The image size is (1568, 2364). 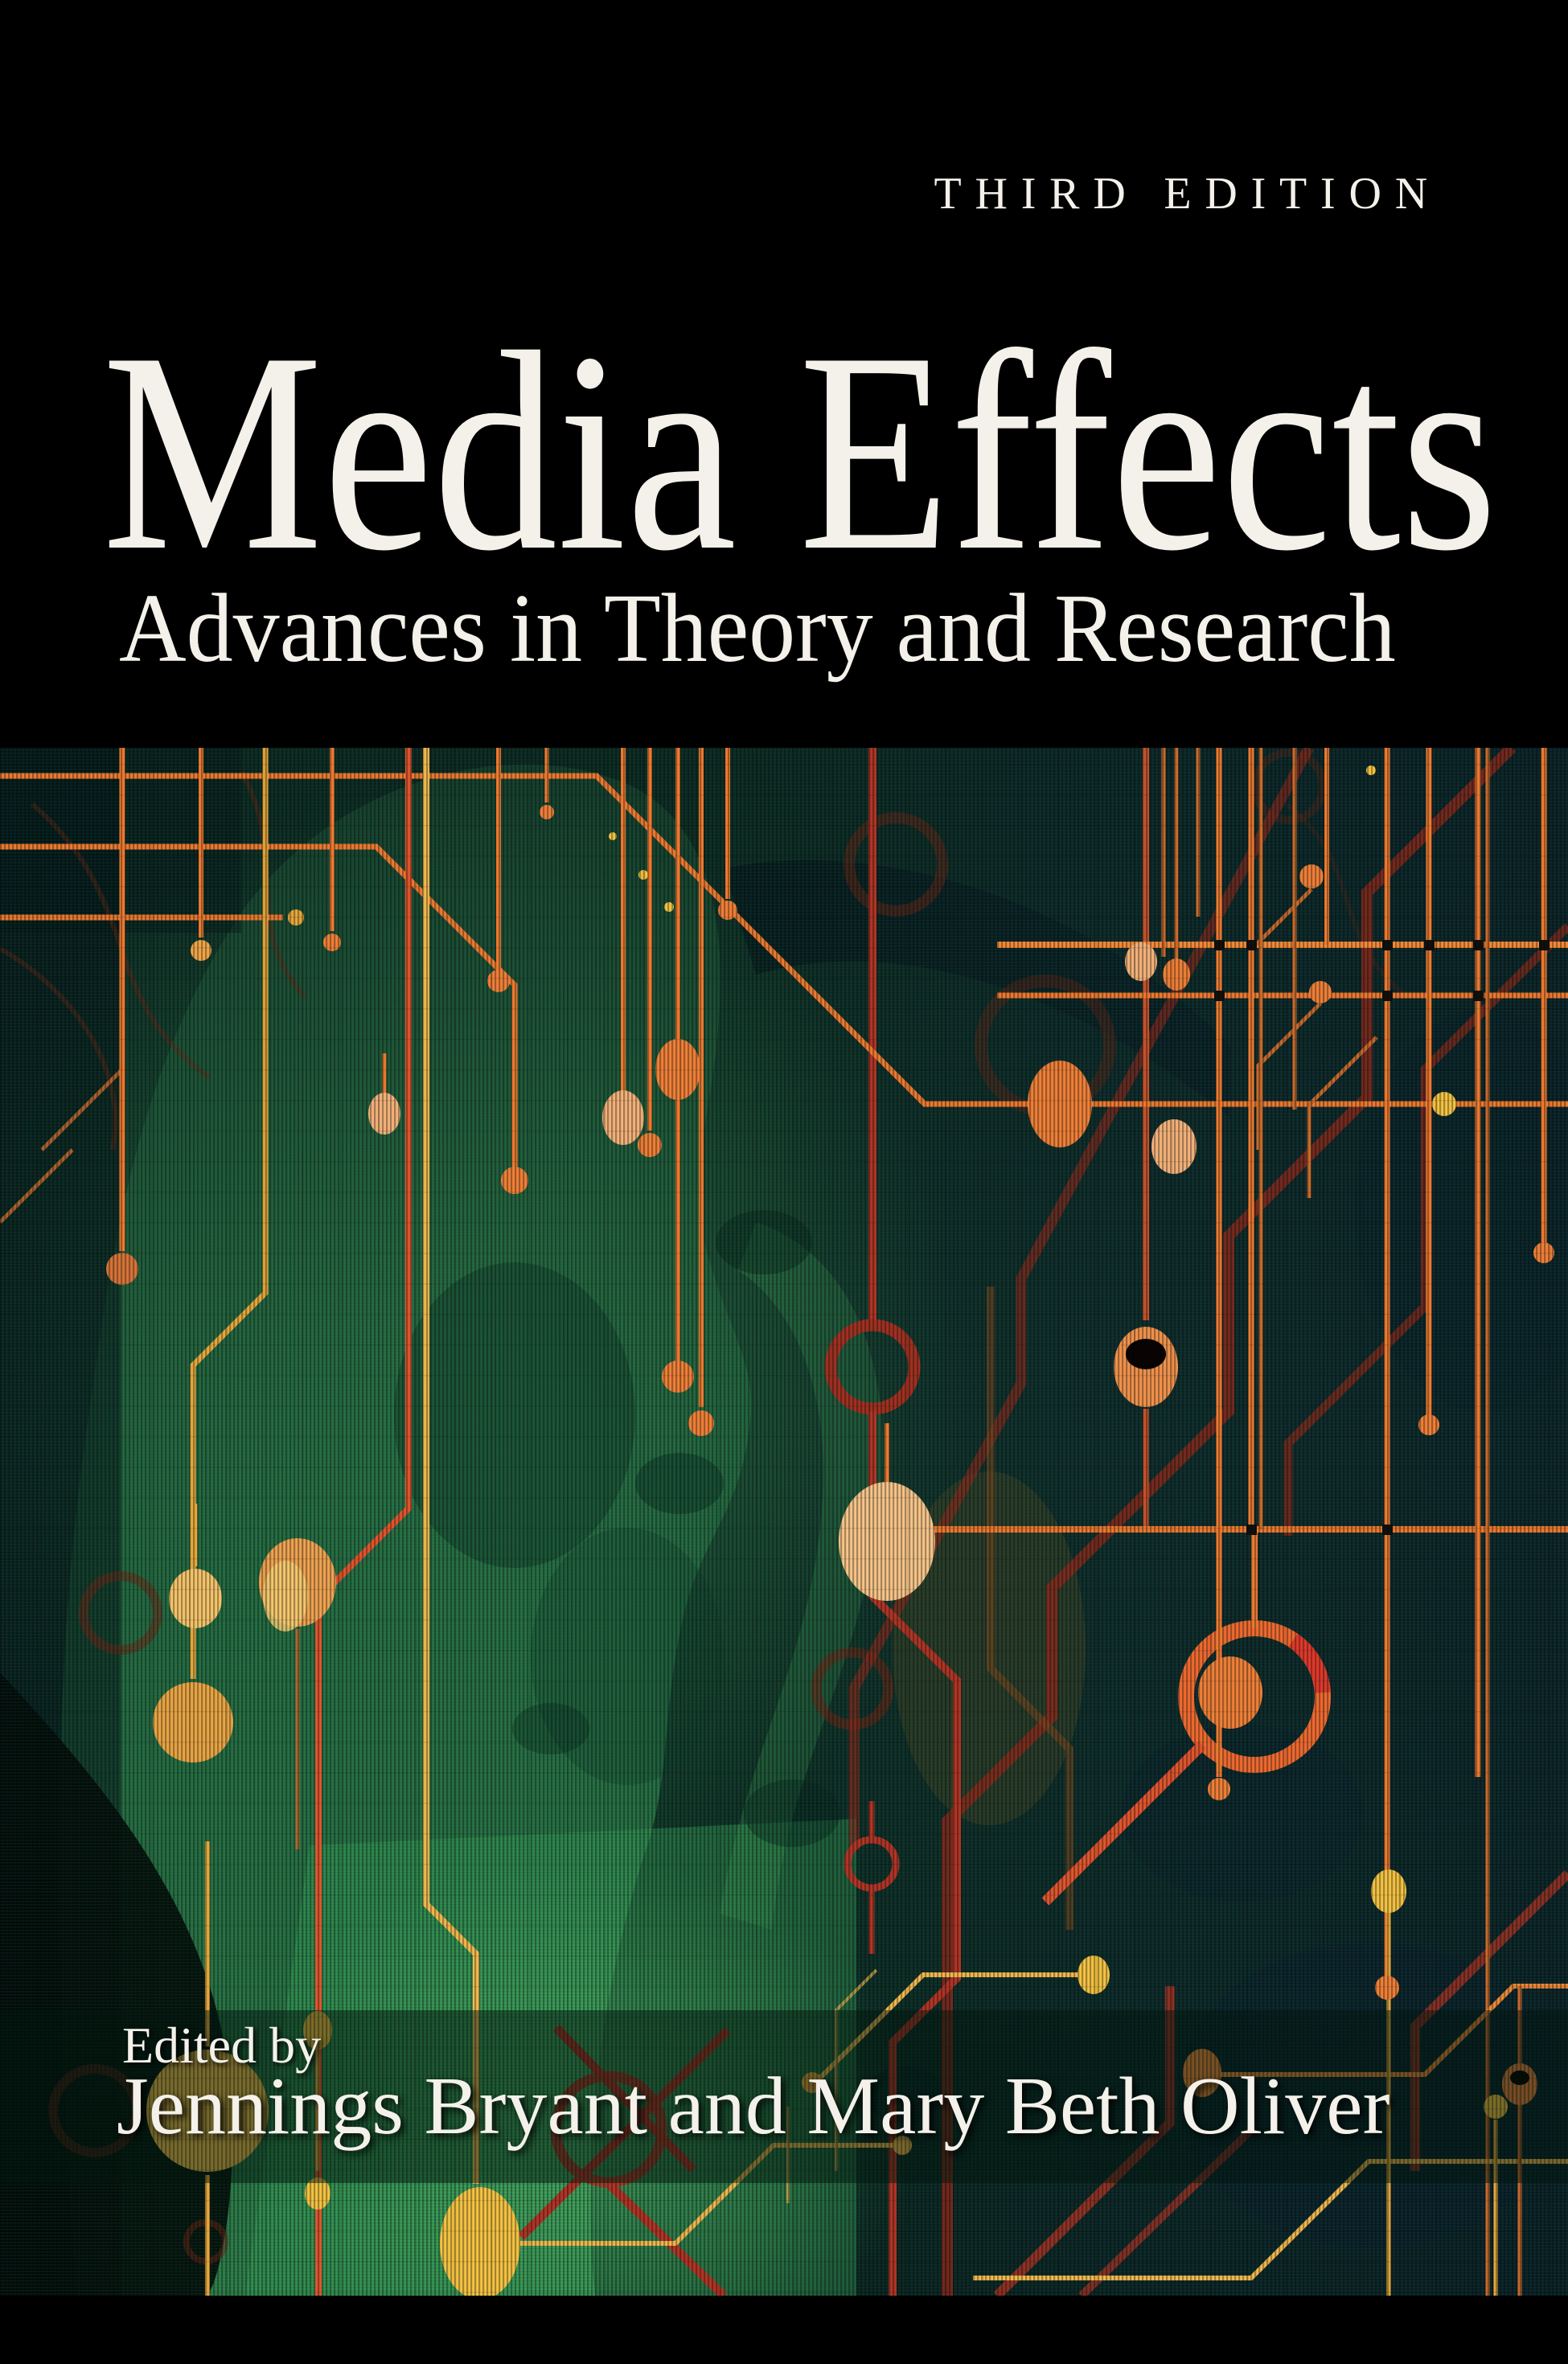 I want to click on edition-label: THIRD EDITION, so click(x=1187, y=194).